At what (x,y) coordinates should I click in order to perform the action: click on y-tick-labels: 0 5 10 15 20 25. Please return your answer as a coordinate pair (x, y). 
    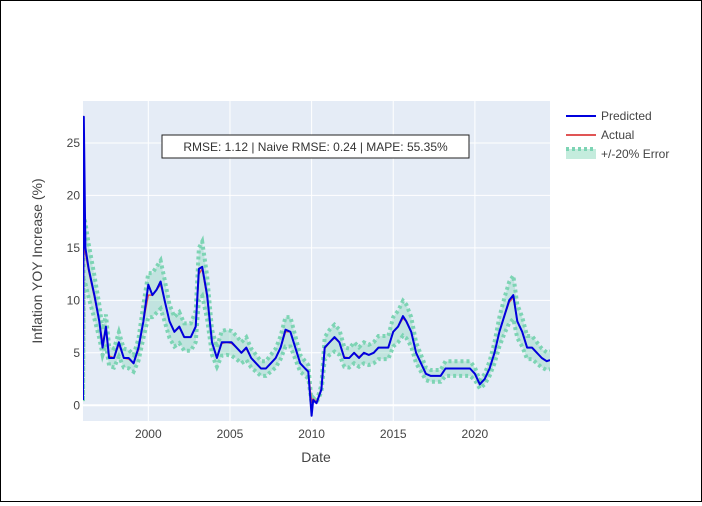
    Looking at the image, I should click on (74, 274).